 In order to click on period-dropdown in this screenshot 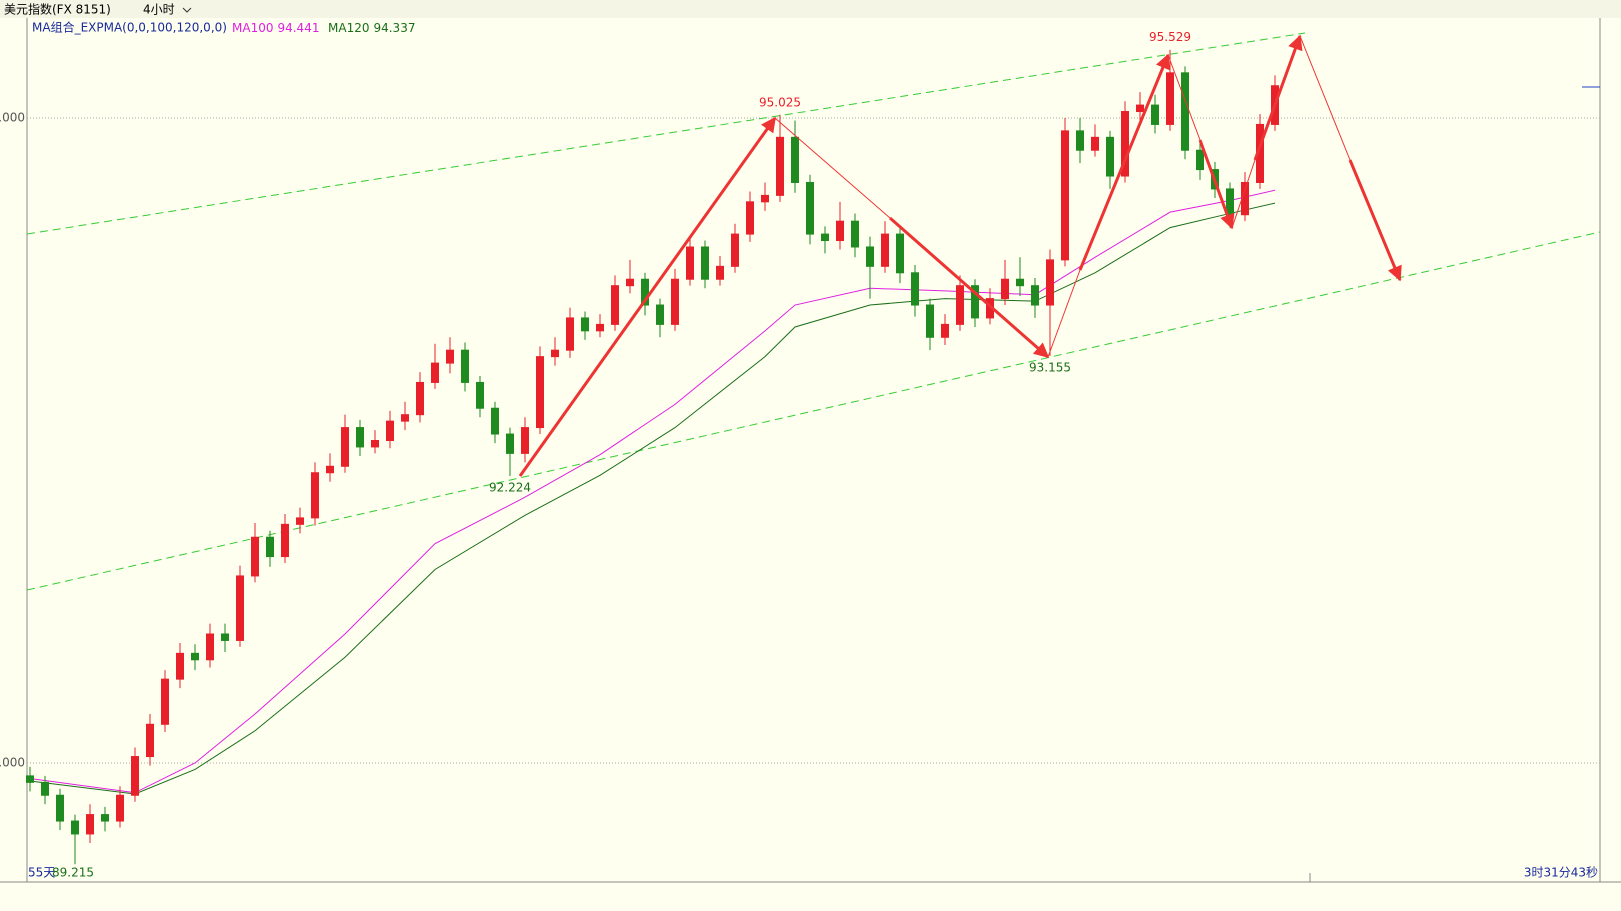, I will do `click(187, 10)`.